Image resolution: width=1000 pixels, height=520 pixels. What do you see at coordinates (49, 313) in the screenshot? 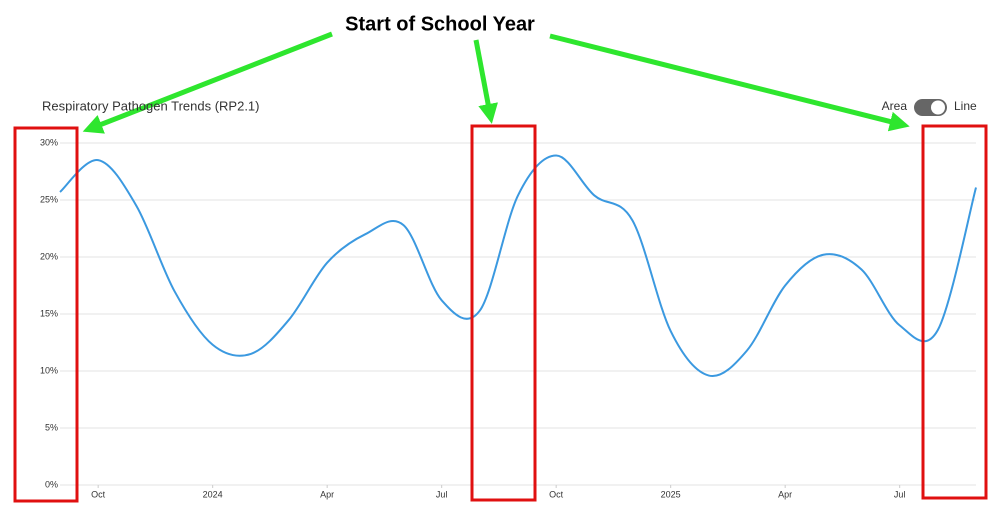
I see `y-tick-label: 15%` at bounding box center [49, 313].